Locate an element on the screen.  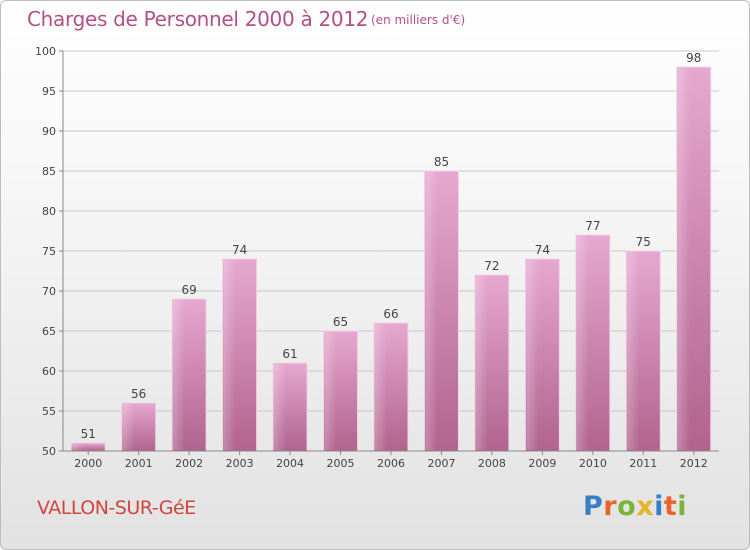
y-tick-label: 75 is located at coordinates (49, 251).